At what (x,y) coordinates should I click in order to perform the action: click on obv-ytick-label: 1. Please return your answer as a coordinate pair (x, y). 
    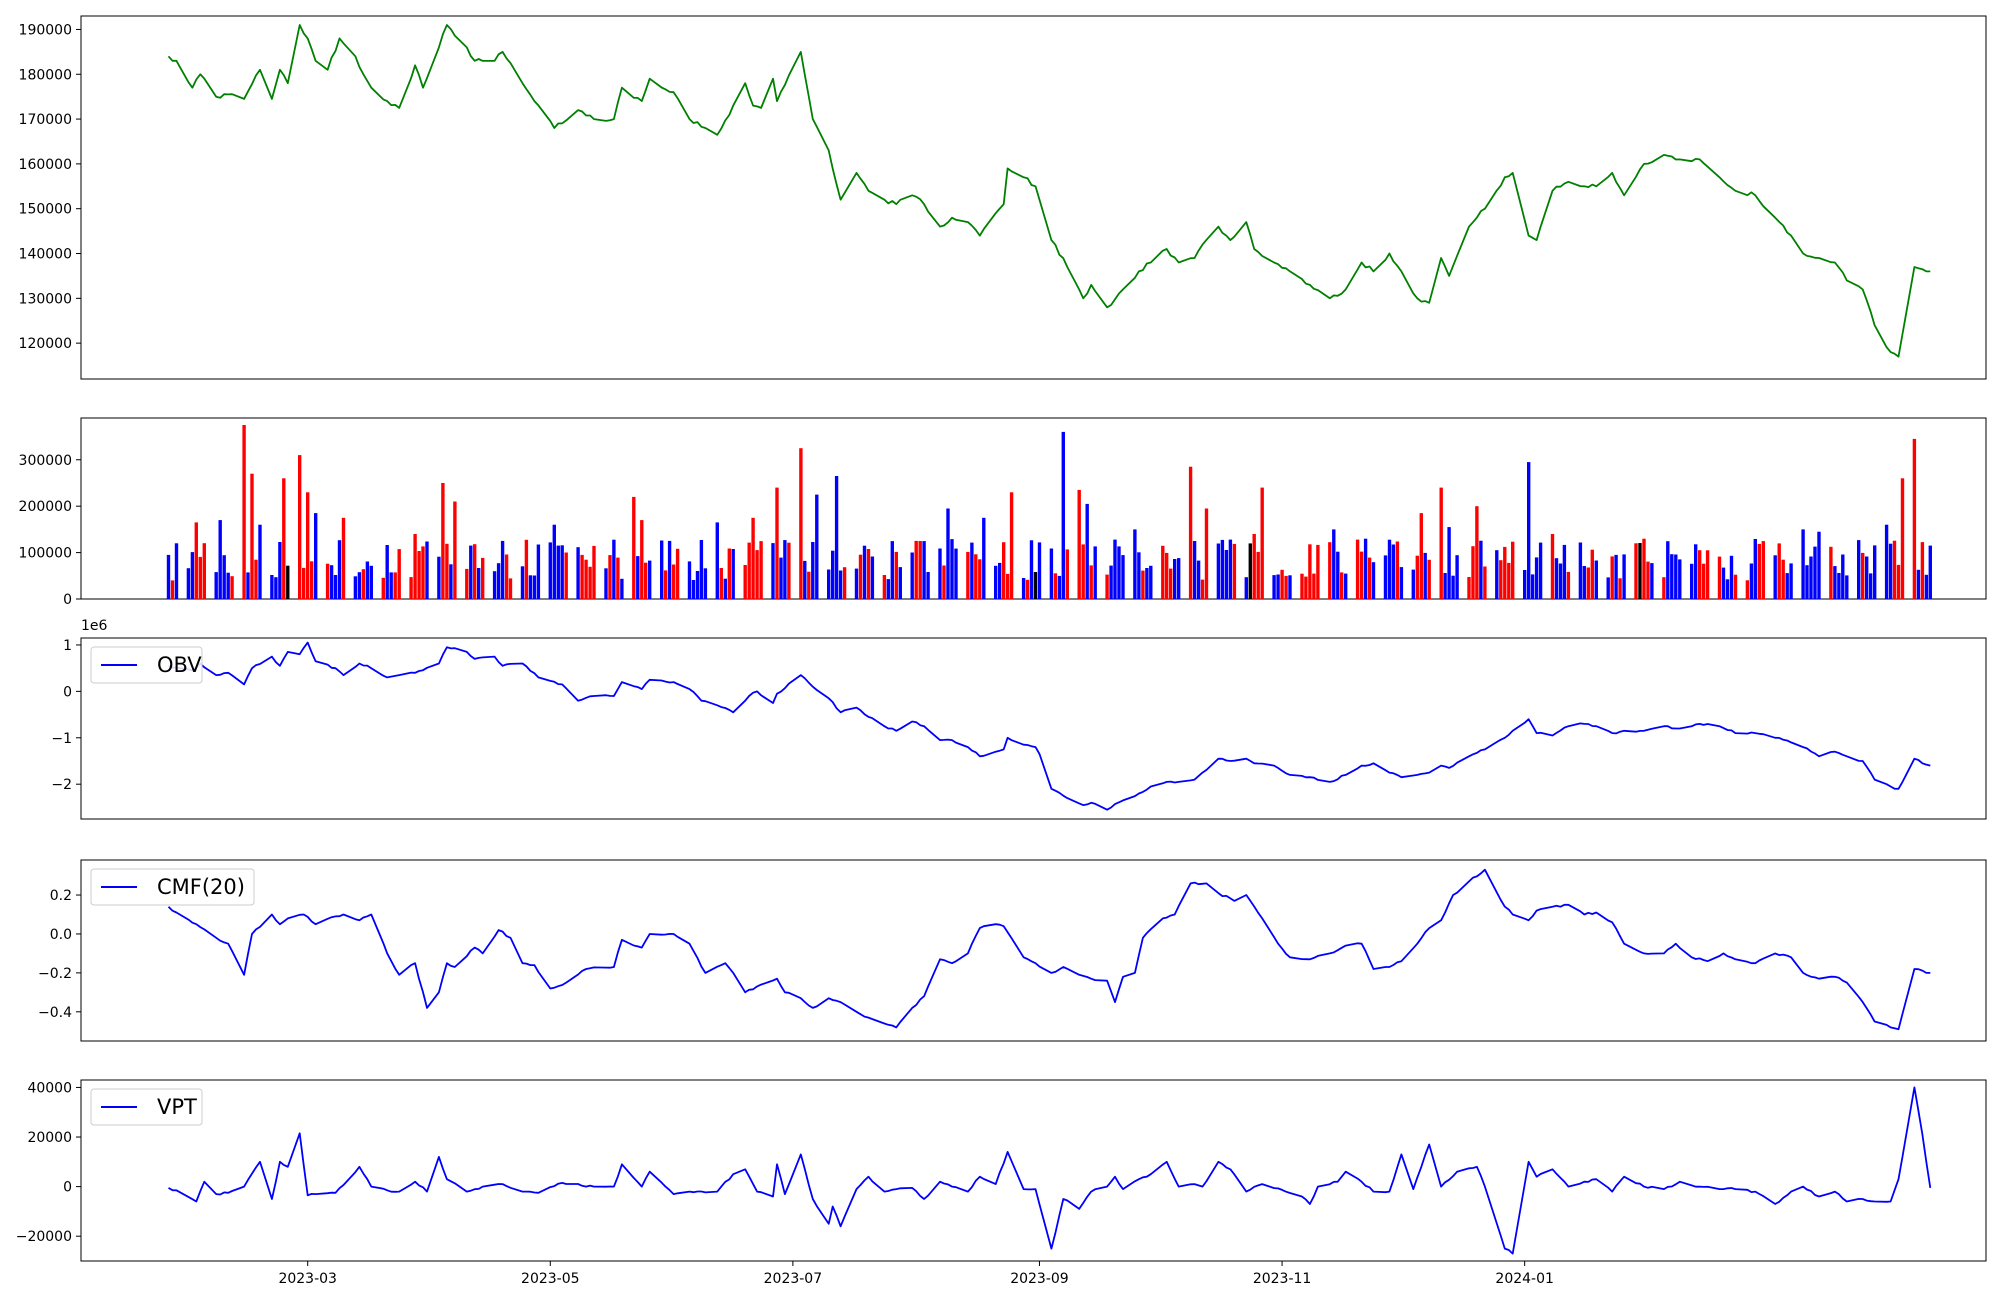
    Looking at the image, I should click on (67, 646).